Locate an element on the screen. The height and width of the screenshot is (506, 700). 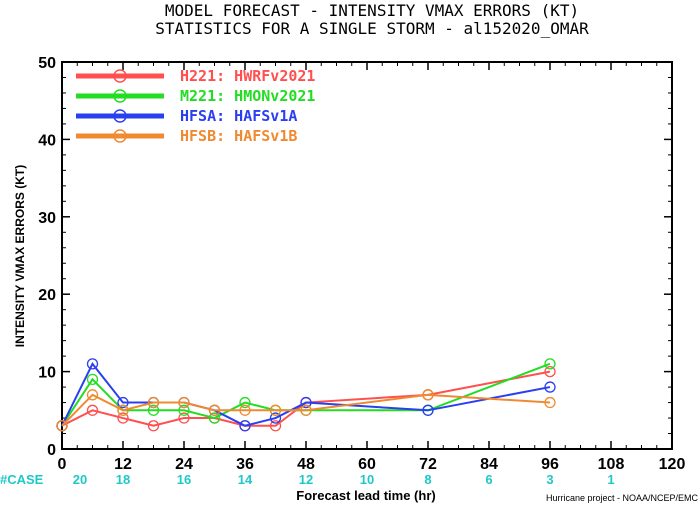
case-count: 18 is located at coordinates (123, 479).